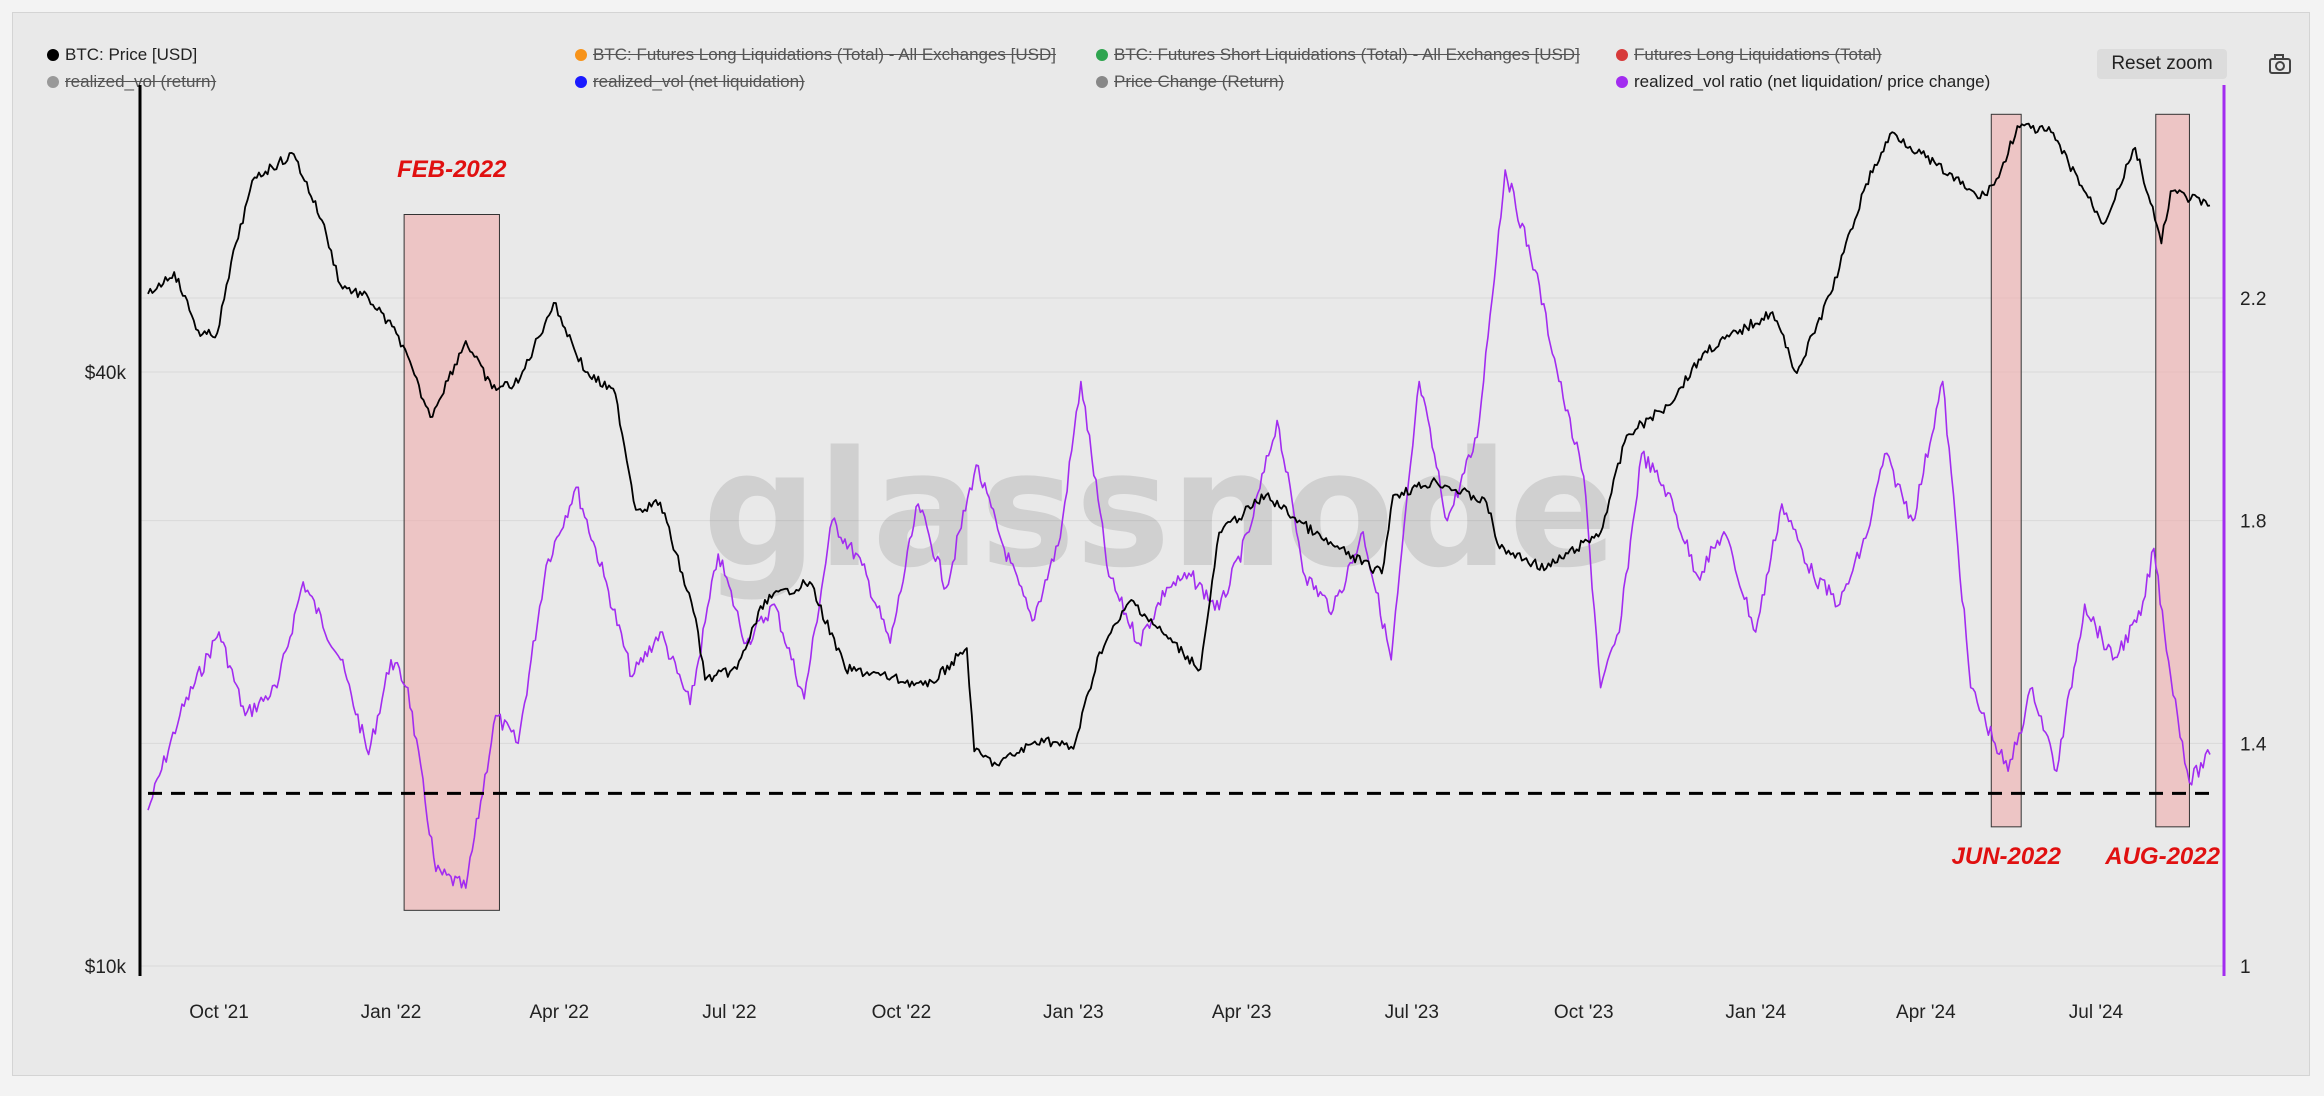 The height and width of the screenshot is (1096, 2324). I want to click on annotation-label: AUG-2022, so click(2162, 856).